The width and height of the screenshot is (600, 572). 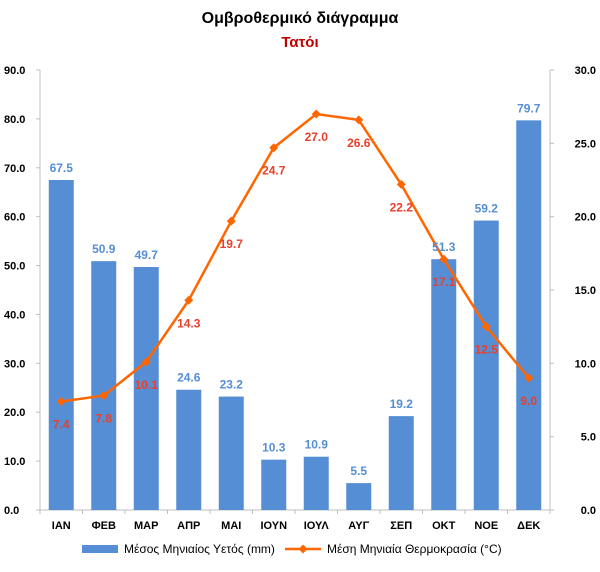 What do you see at coordinates (359, 143) in the screenshot?
I see `line-data-label: 26.6` at bounding box center [359, 143].